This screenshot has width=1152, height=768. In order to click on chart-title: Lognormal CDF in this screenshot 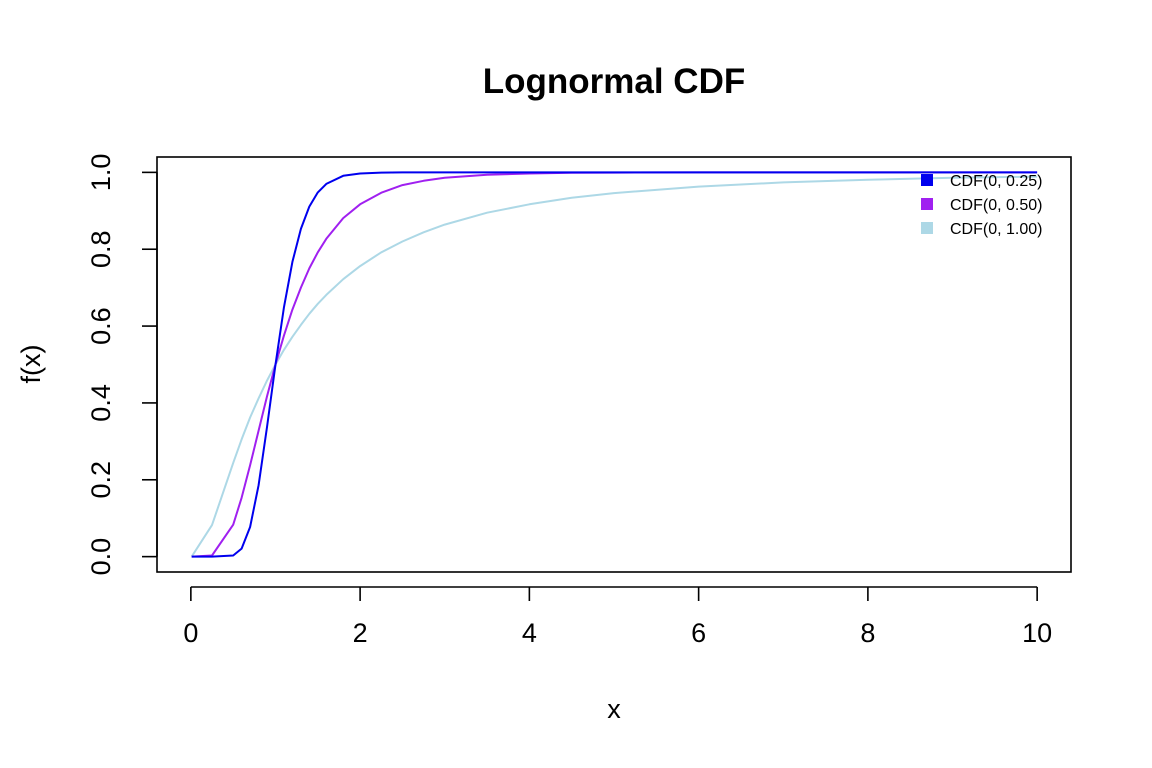, I will do `click(614, 81)`.